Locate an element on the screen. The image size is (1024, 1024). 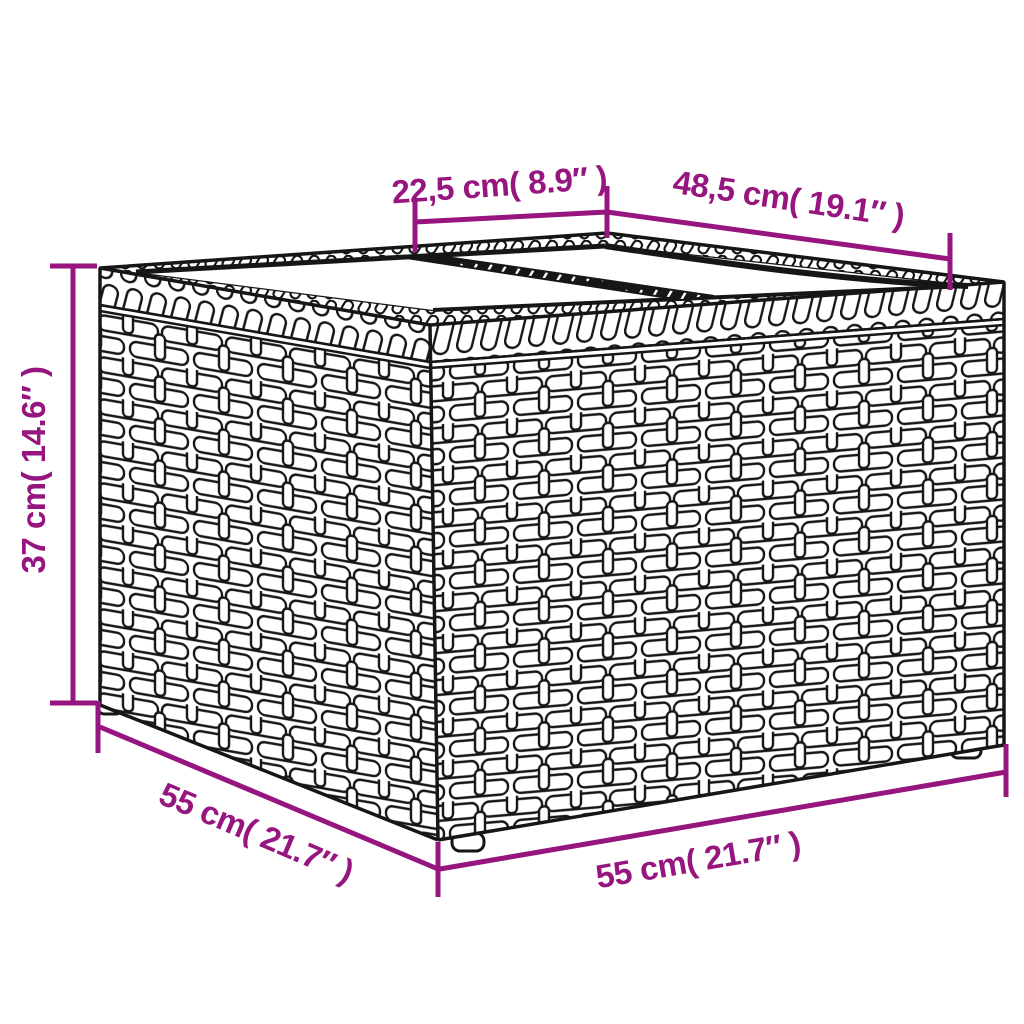
dimension-line-top-right-segment is located at coordinates (779, 249).